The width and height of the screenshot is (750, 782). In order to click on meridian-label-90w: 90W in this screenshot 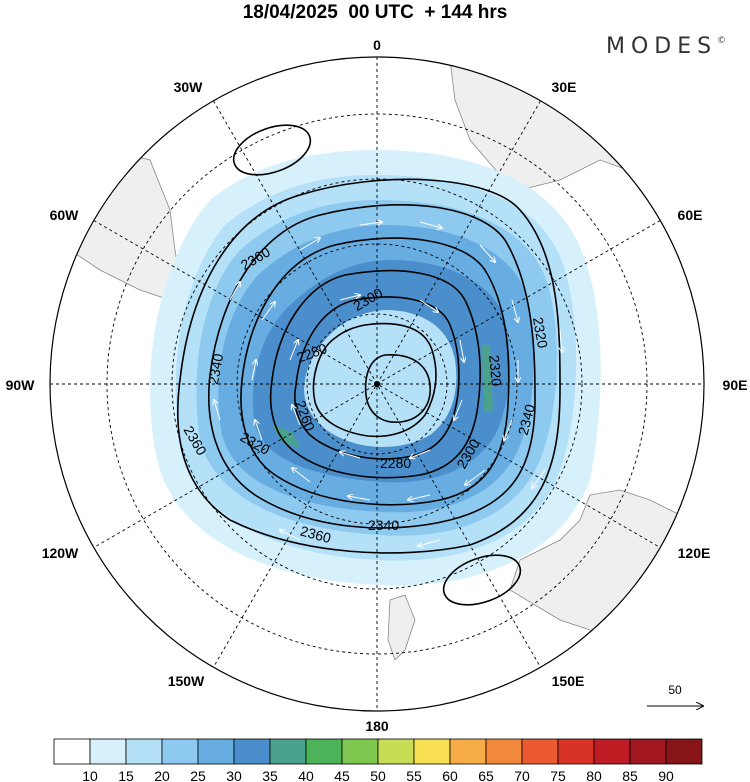, I will do `click(21, 385)`.